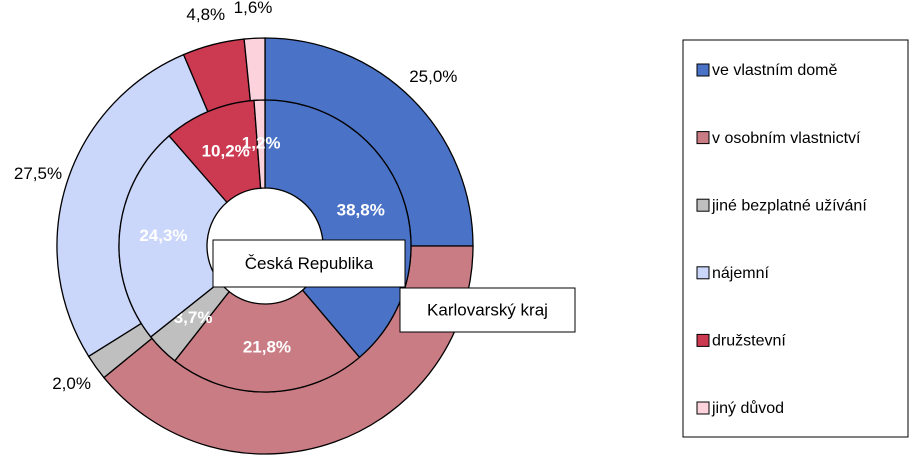 This screenshot has height=459, width=910. What do you see at coordinates (747, 408) in the screenshot?
I see `legend-label: jiný důvod` at bounding box center [747, 408].